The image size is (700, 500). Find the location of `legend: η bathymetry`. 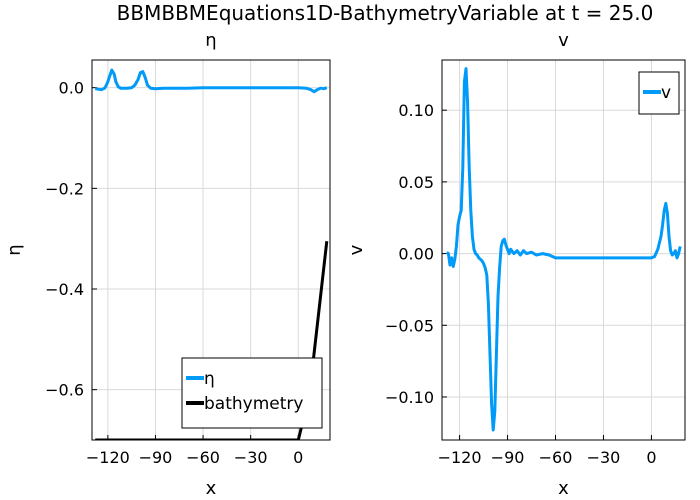

legend: η bathymetry is located at coordinates (252, 393).